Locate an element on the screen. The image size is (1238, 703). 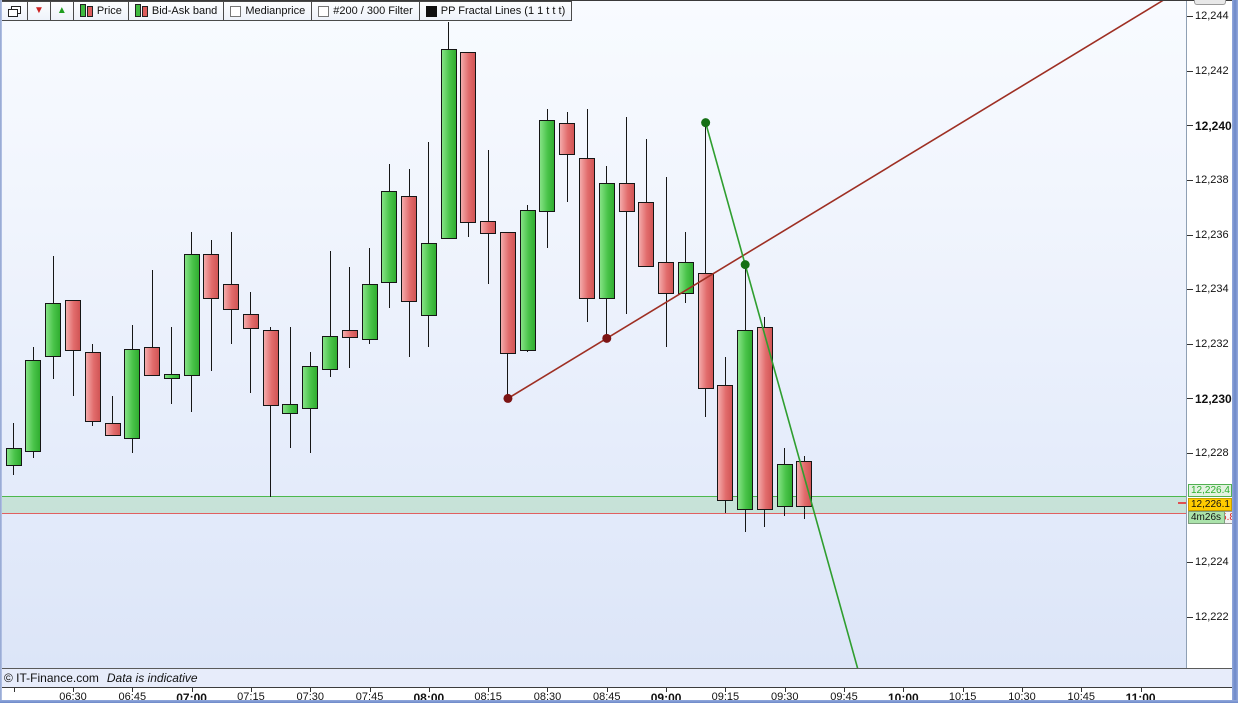
bid-ask-band is located at coordinates (593, 505).